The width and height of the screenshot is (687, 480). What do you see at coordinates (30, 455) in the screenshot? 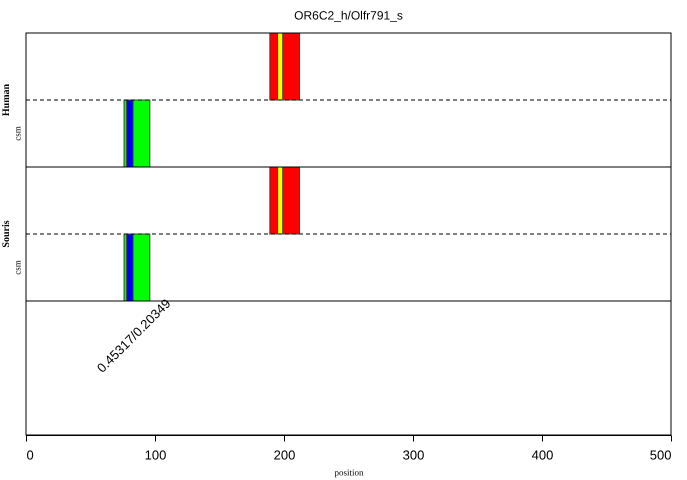
I see `x-tick-label: 0` at bounding box center [30, 455].